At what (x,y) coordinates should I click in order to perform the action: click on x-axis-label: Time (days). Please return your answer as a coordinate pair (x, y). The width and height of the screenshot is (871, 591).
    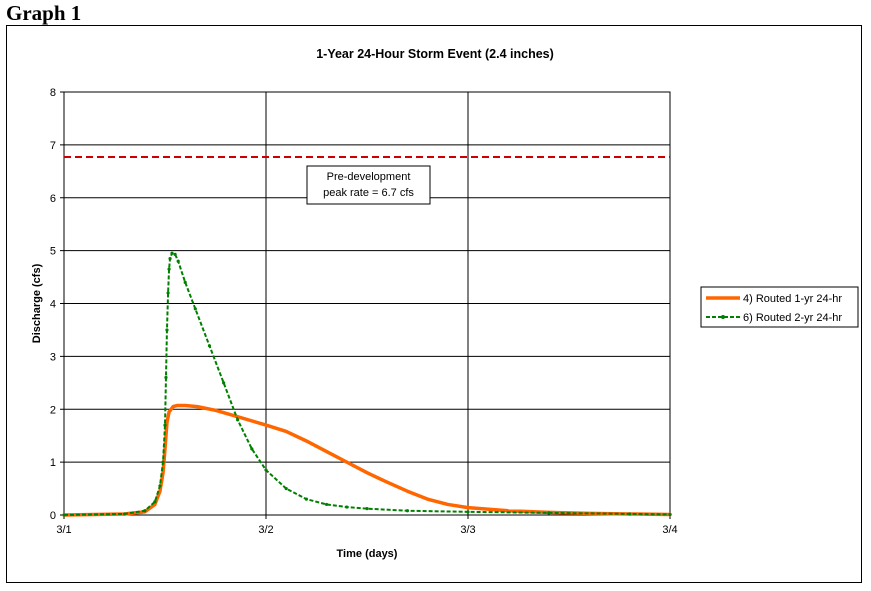
    Looking at the image, I should click on (367, 554).